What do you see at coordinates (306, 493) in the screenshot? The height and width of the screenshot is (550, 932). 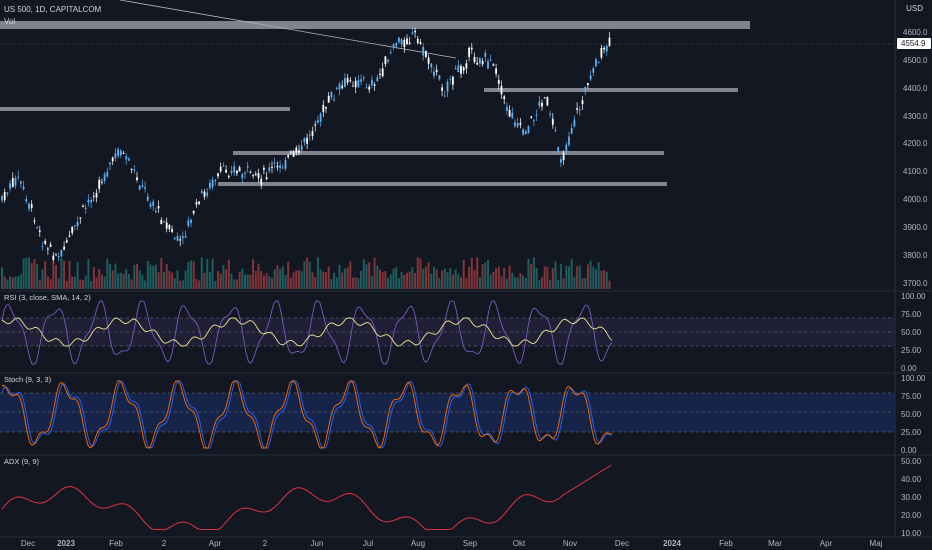 I see `adx-pane: ADX (9, 9)` at bounding box center [306, 493].